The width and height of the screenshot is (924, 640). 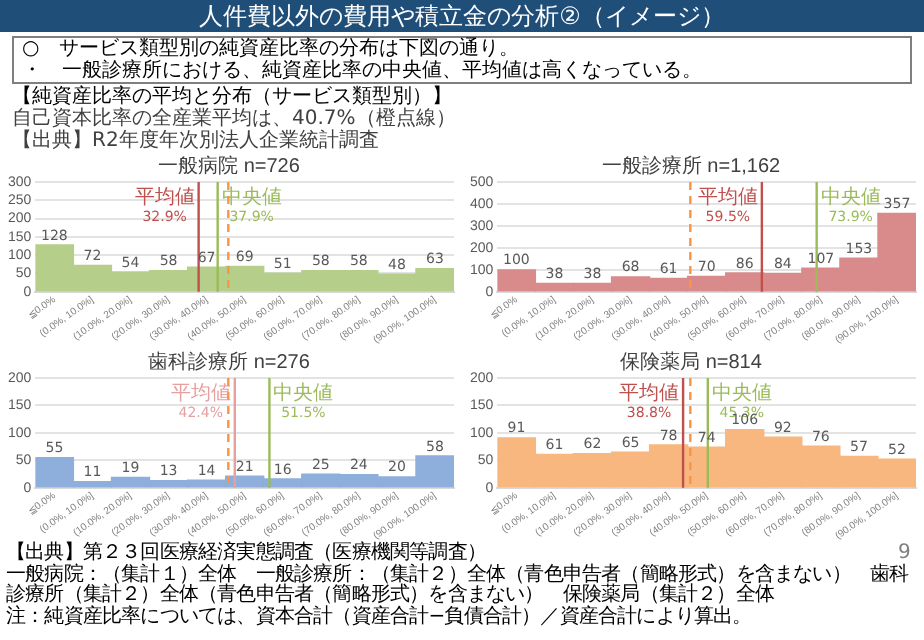 What do you see at coordinates (229, 165) in the screenshot?
I see `chart-title: 一般病院 n=726` at bounding box center [229, 165].